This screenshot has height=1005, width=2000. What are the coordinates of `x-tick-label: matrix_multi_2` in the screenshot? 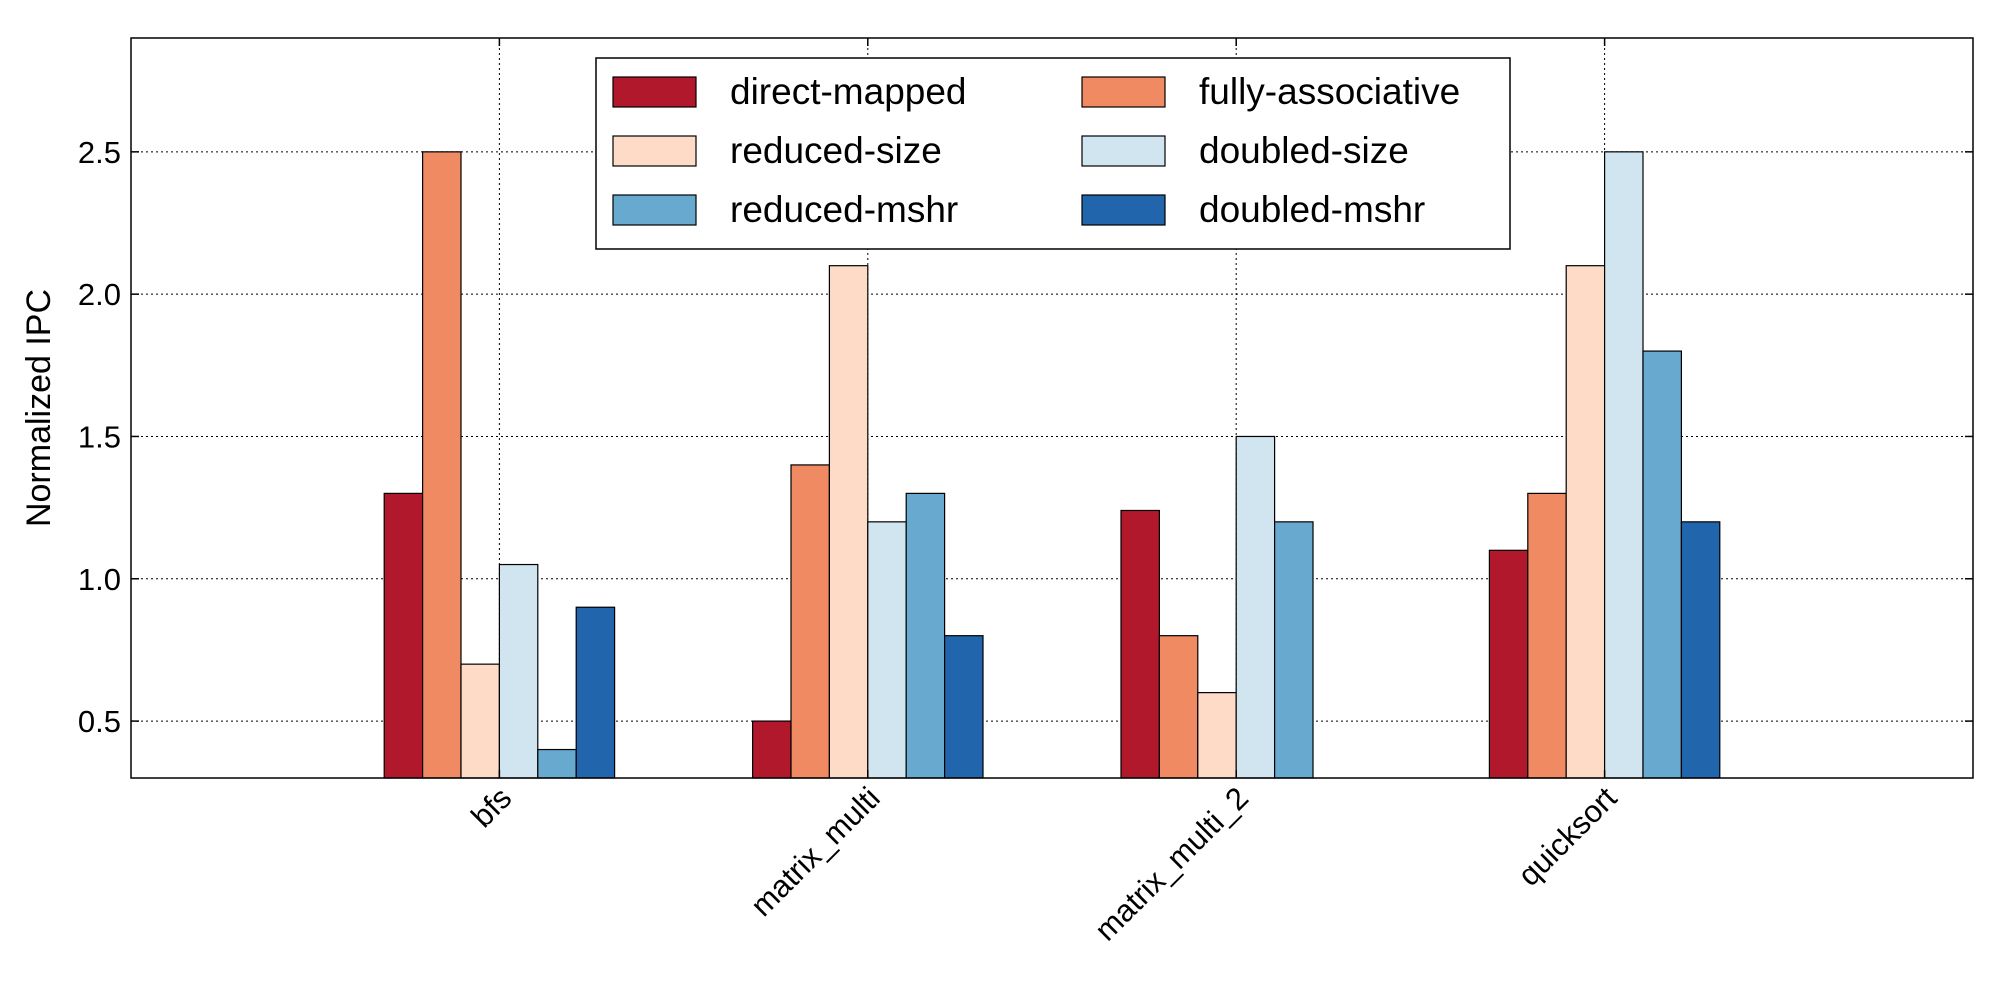 It's located at (1171, 863).